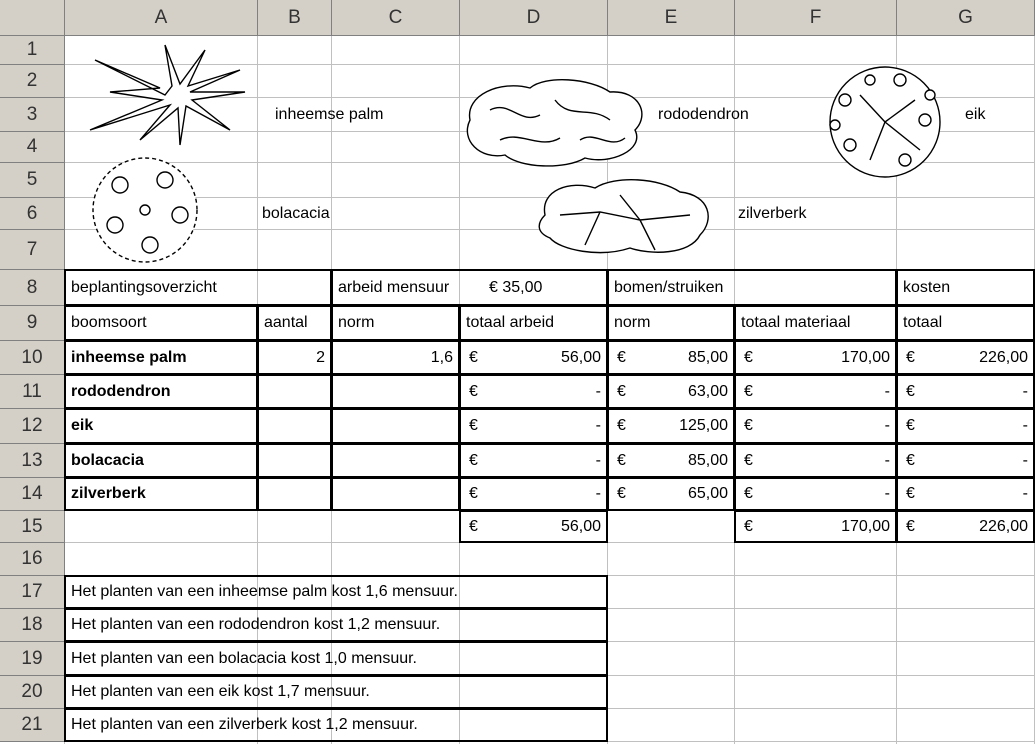 The height and width of the screenshot is (744, 1035). I want to click on money-cell: €65,00, so click(671, 494).